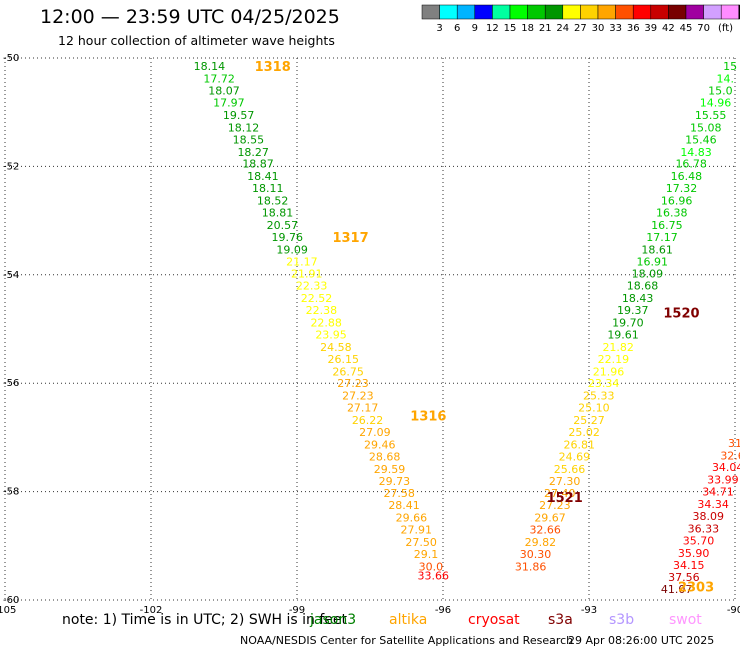 This screenshot has width=740, height=650. What do you see at coordinates (317, 298) in the screenshot?
I see `wave-height-value: 22.52` at bounding box center [317, 298].